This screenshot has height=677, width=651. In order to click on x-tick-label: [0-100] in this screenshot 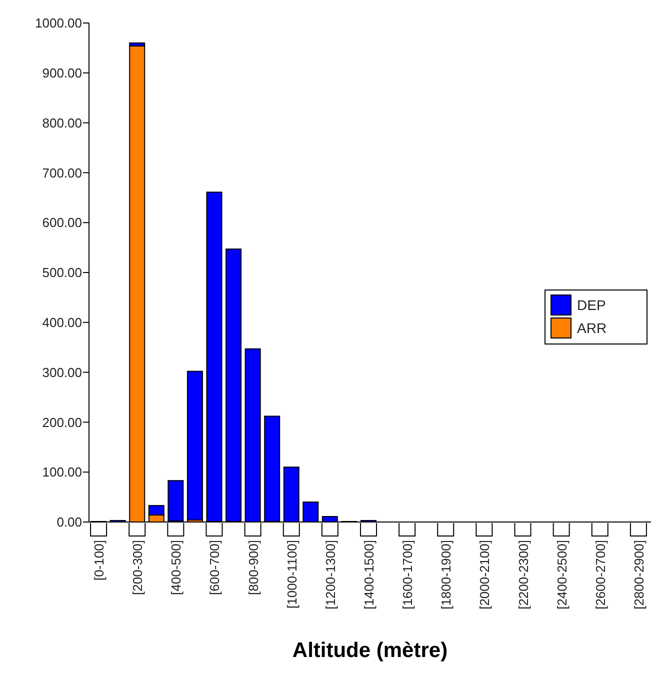, I will do `click(99, 560)`.